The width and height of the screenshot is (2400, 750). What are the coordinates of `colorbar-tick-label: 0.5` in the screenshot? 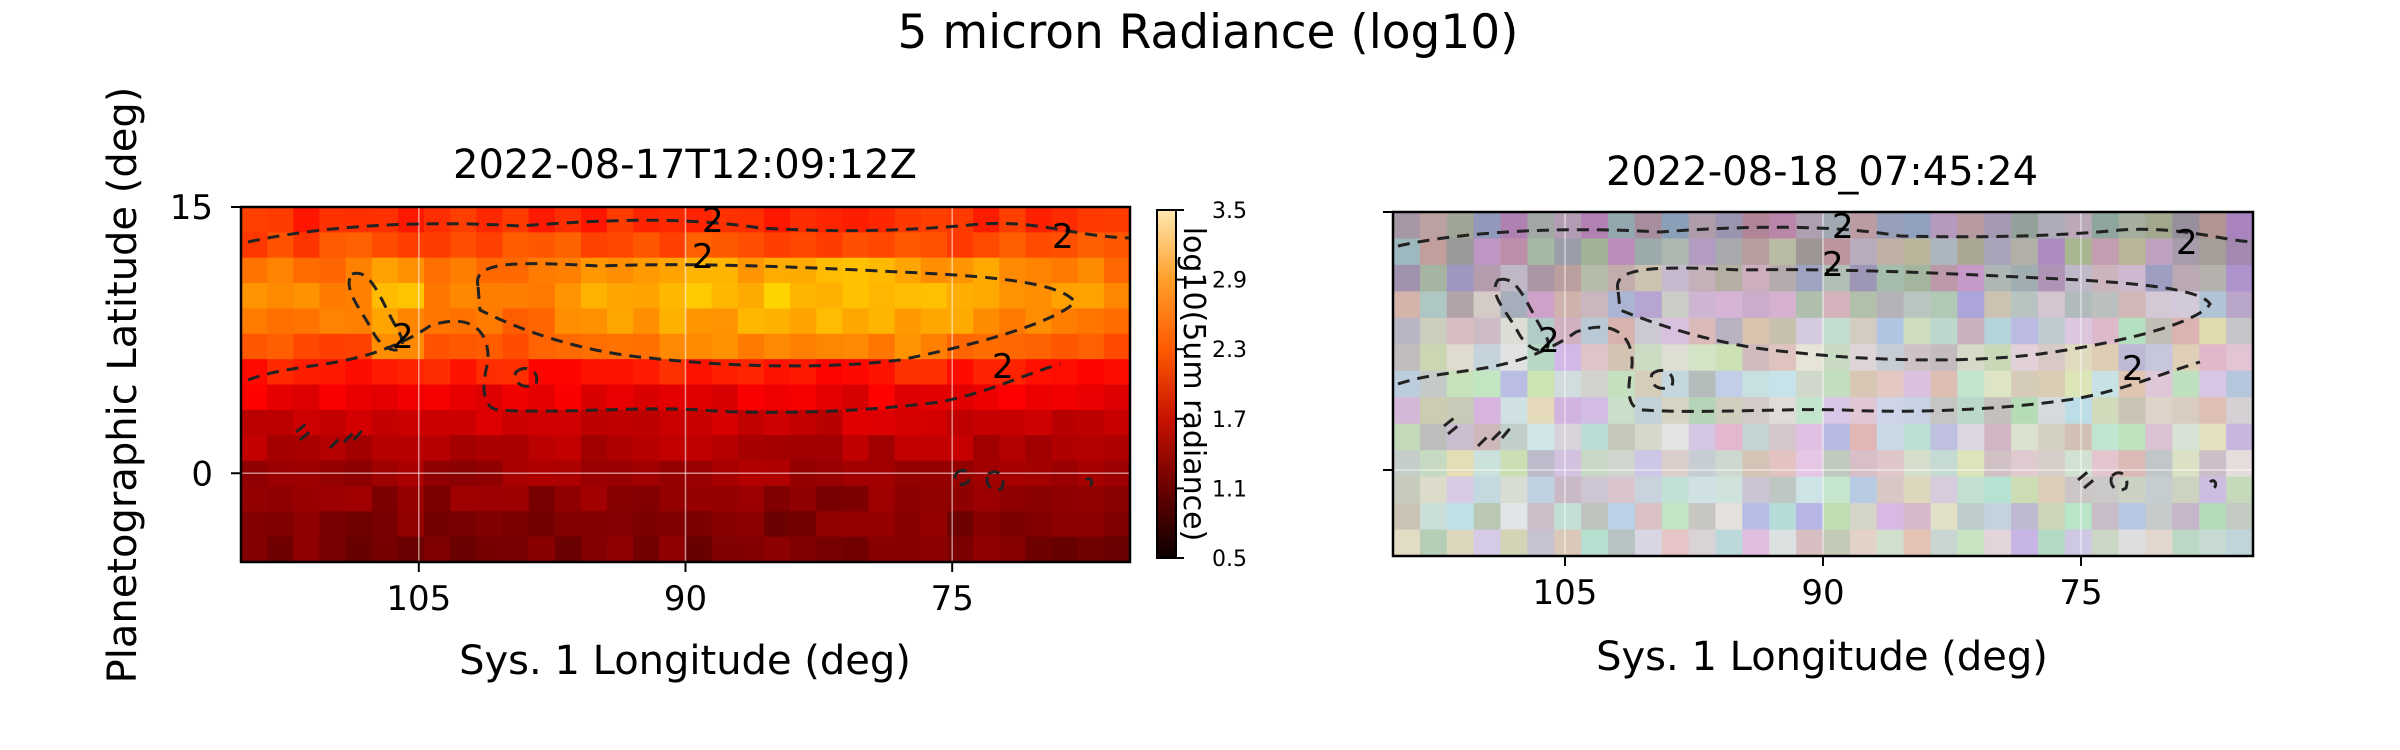 It's located at (1229, 559).